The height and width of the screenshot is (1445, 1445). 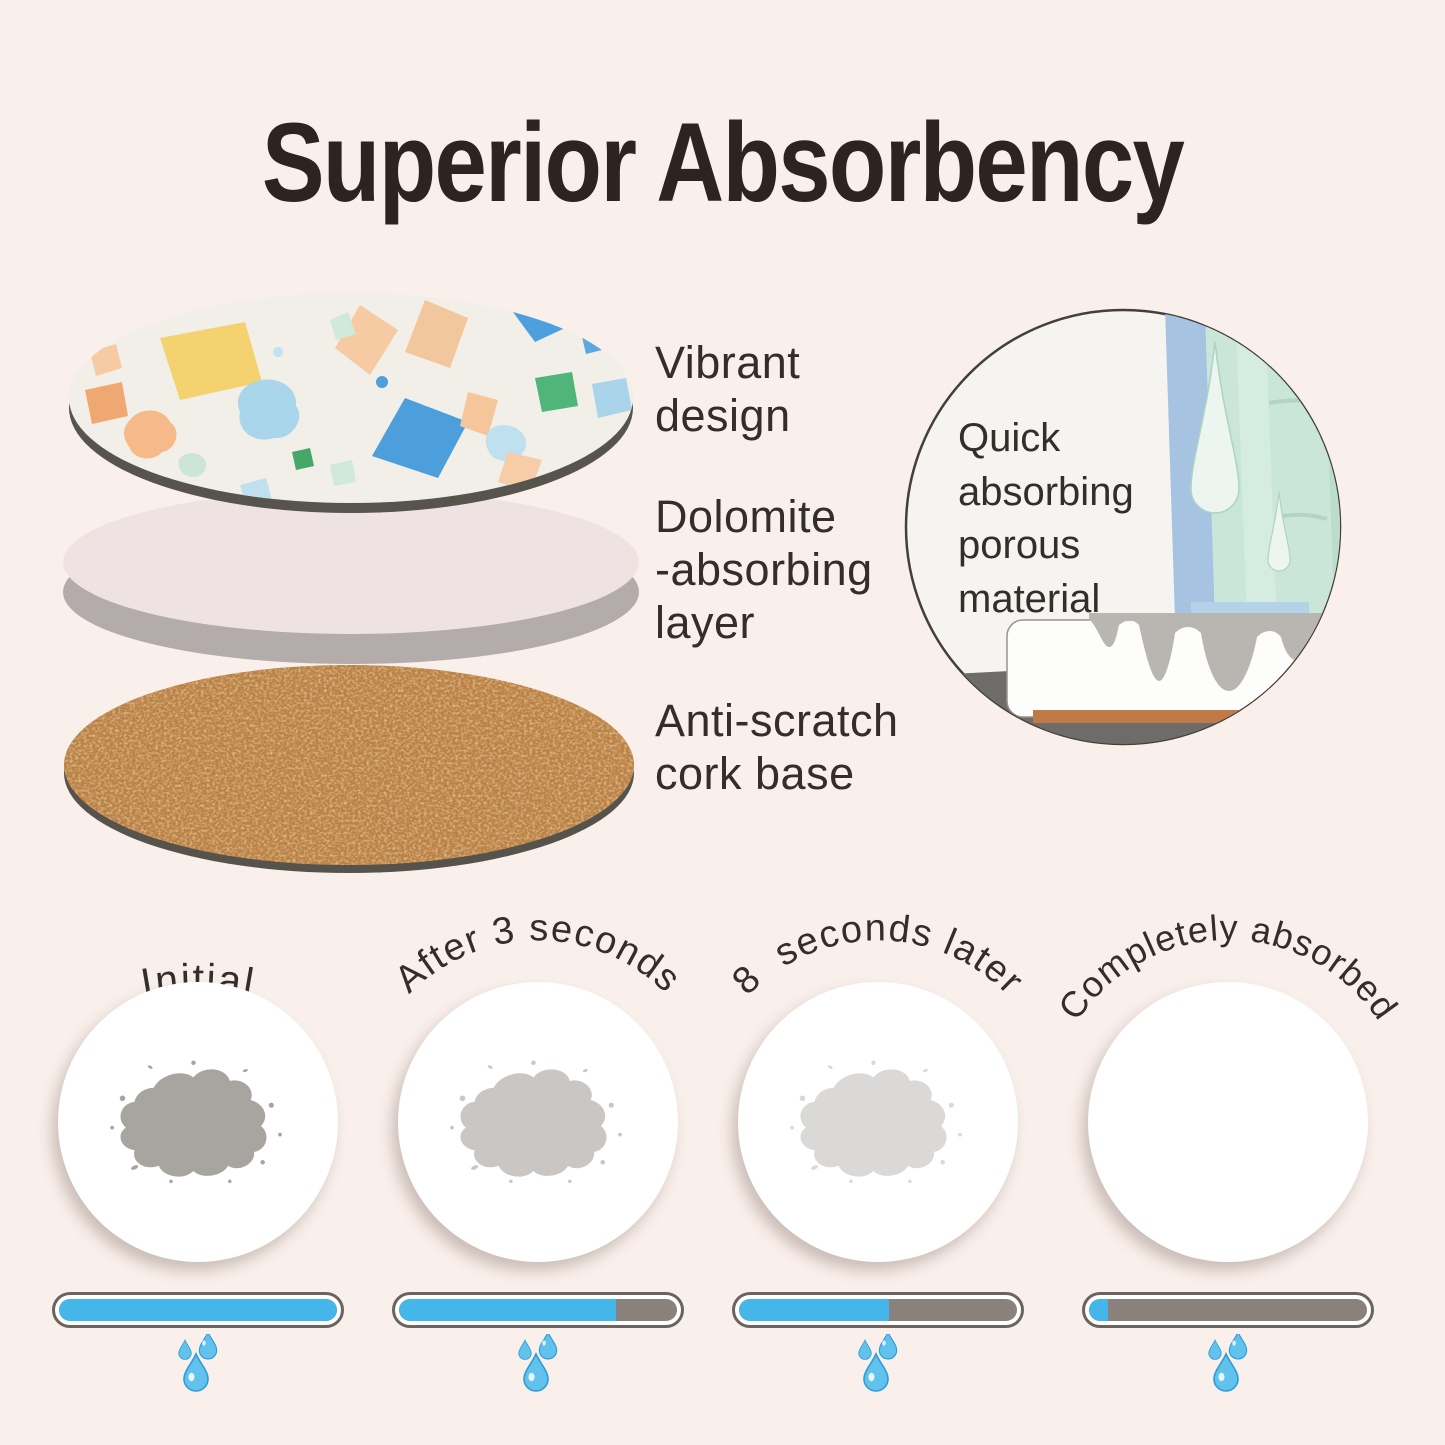 I want to click on terrazzo-top-layer, so click(x=351, y=403).